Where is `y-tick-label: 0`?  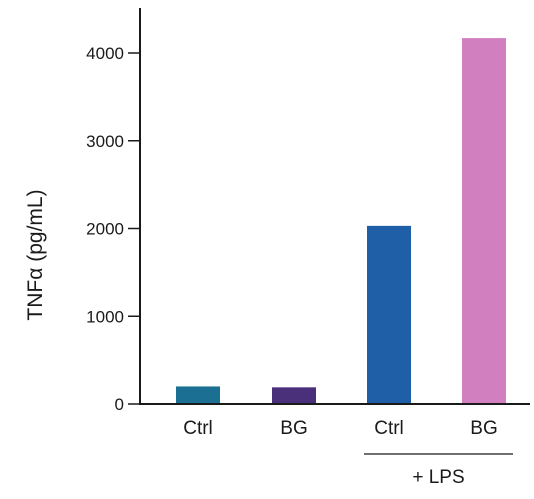 y-tick-label: 0 is located at coordinates (119, 404).